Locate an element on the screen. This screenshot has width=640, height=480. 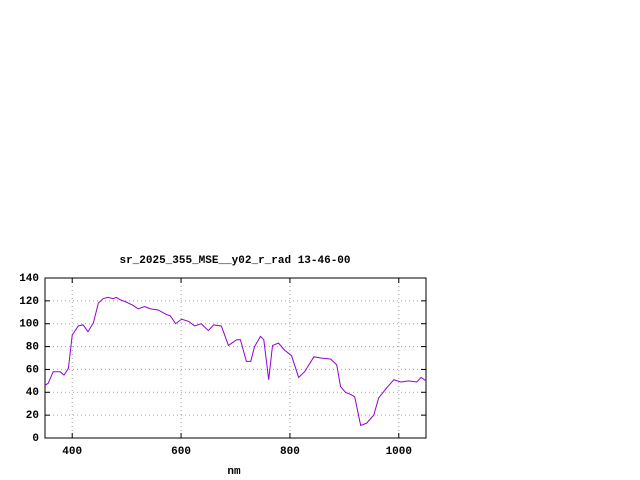
y-tick-label: 0 is located at coordinates (35, 439).